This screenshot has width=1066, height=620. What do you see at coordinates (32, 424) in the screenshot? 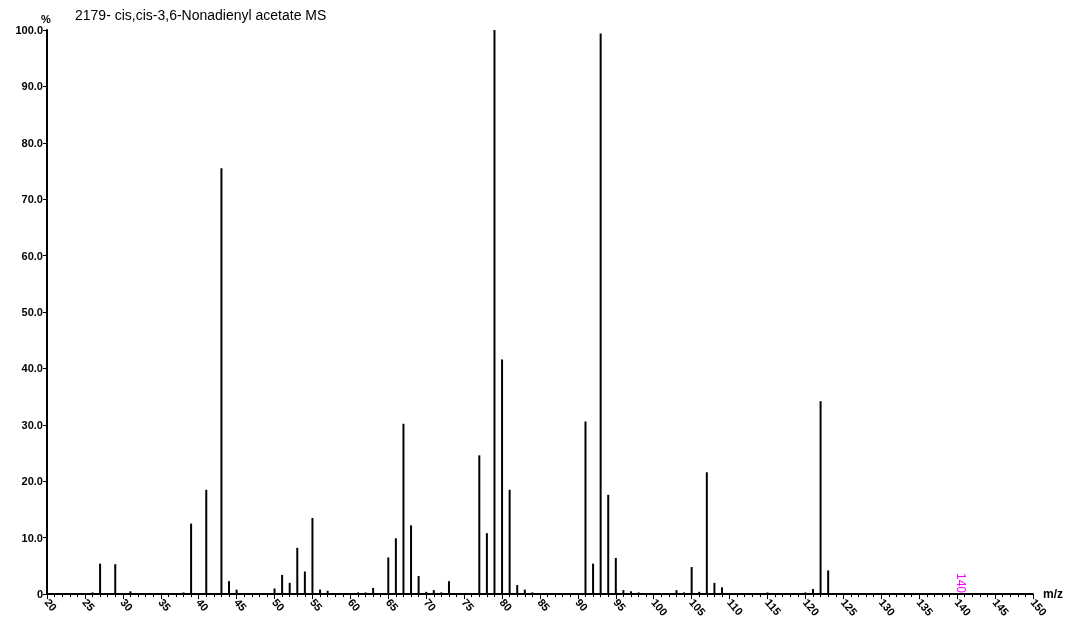
I see `y-tick-label: 30.0` at bounding box center [32, 424].